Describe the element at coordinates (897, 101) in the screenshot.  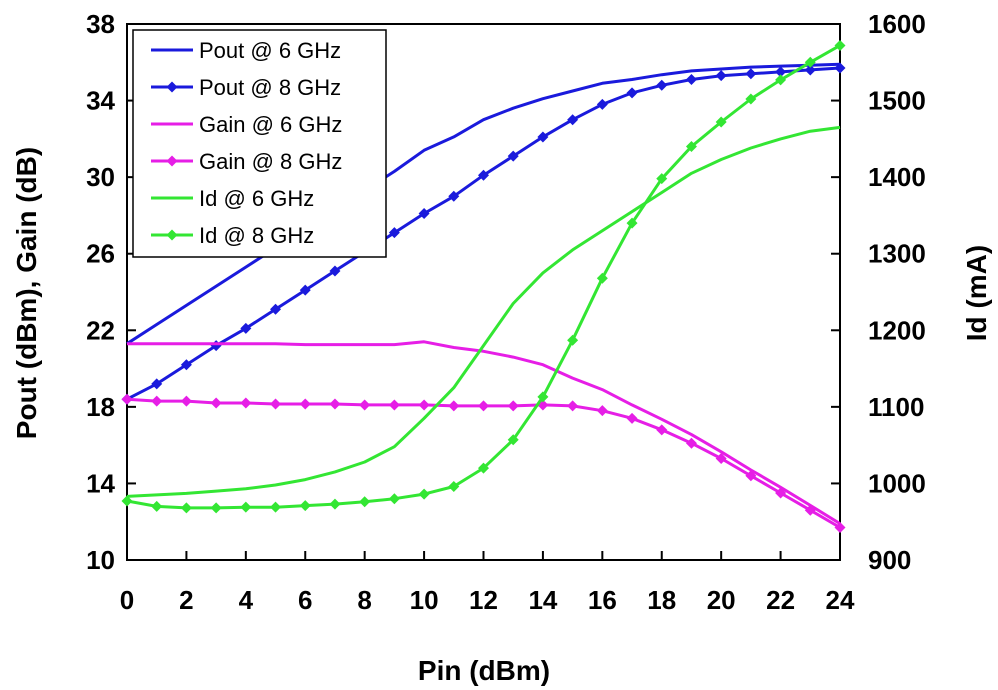
I see `y2-tick-label: 1500` at that location.